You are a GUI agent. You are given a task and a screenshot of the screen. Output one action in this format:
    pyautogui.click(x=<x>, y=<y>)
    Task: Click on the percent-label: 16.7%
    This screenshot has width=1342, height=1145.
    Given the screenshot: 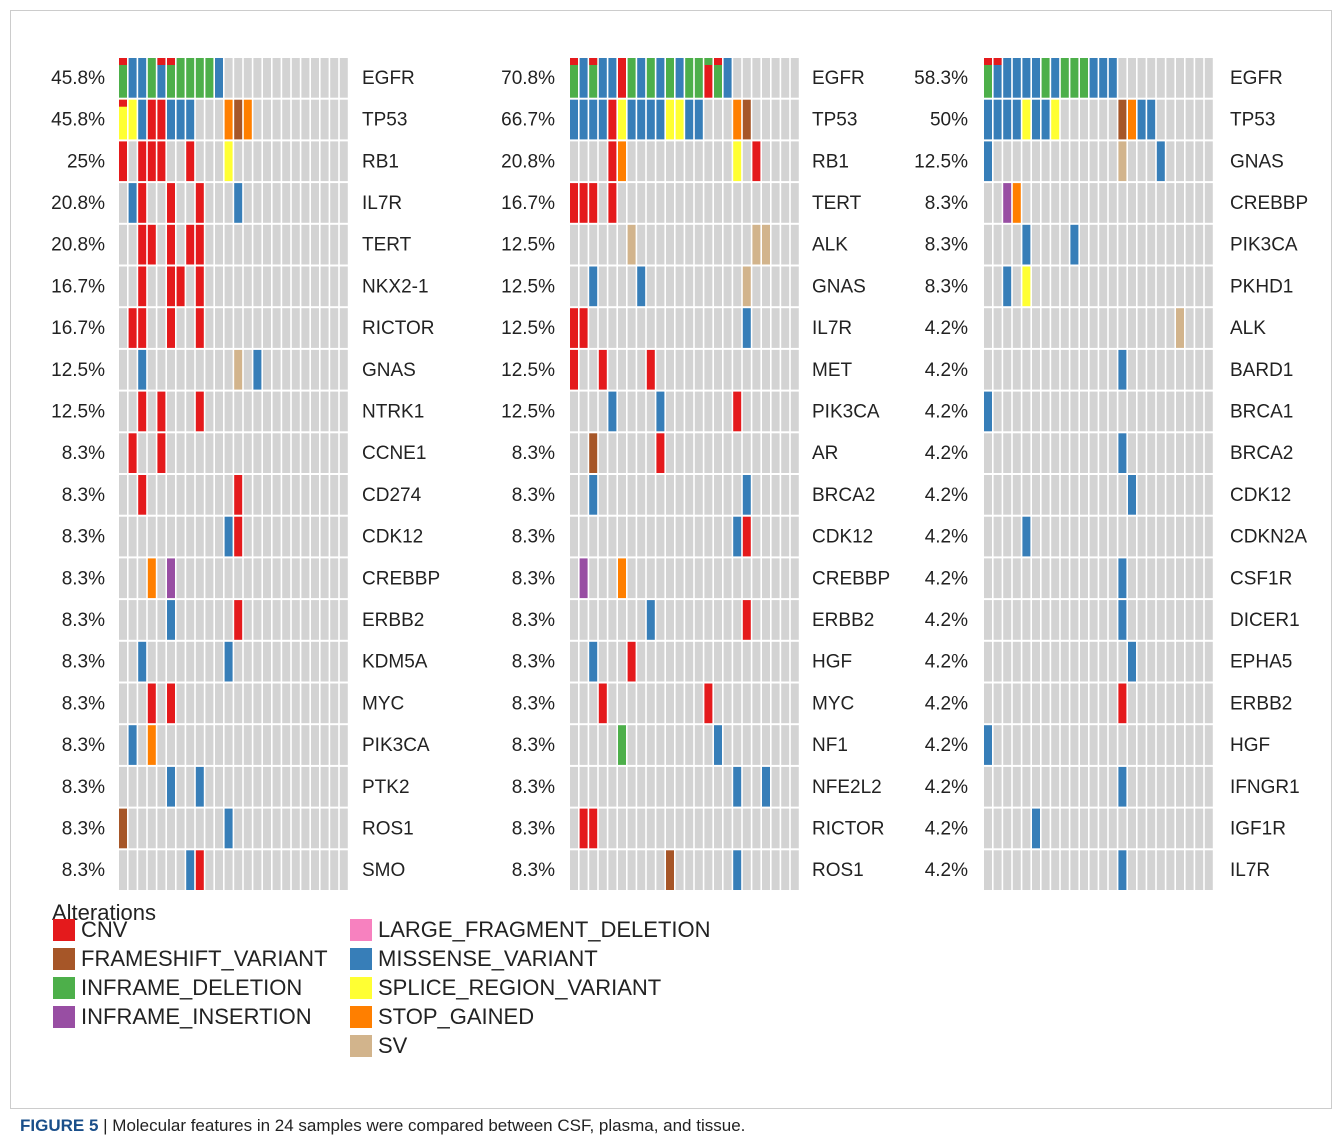 What is the action you would take?
    pyautogui.click(x=78, y=328)
    